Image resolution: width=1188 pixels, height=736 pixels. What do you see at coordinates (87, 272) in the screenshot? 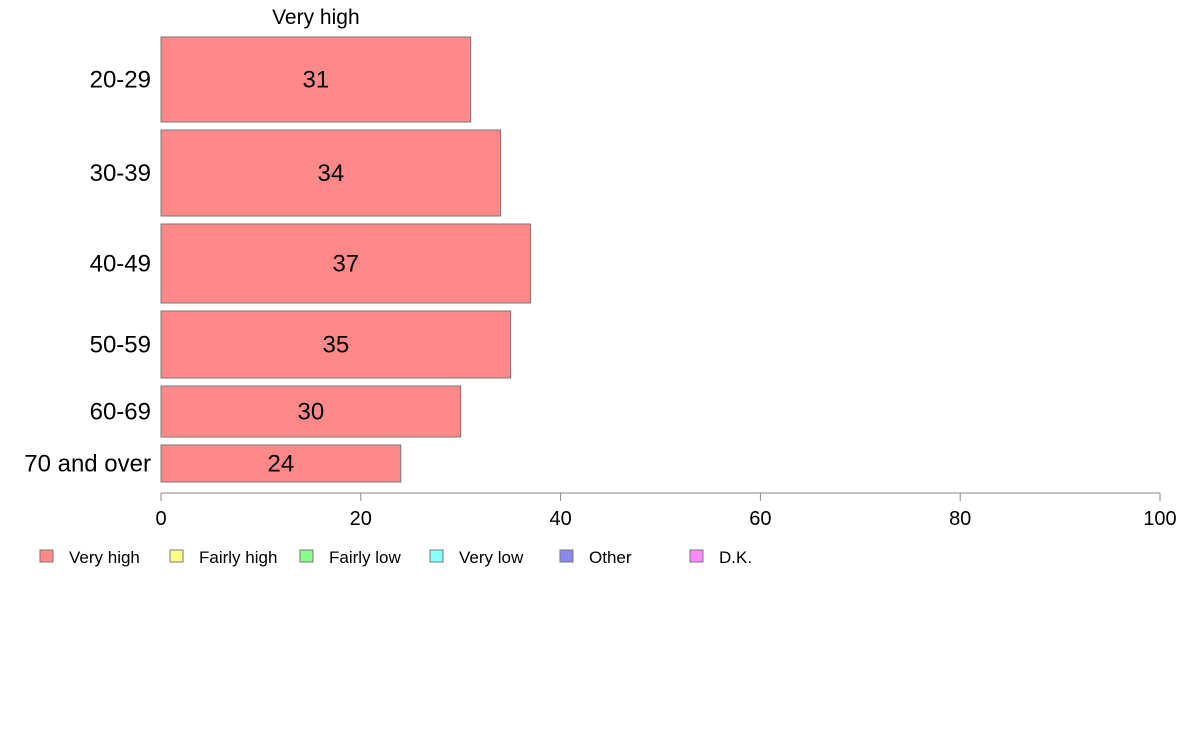
I see `category-labels: 20-29 30-39 40-49 50-59 60-69 70 and over` at bounding box center [87, 272].